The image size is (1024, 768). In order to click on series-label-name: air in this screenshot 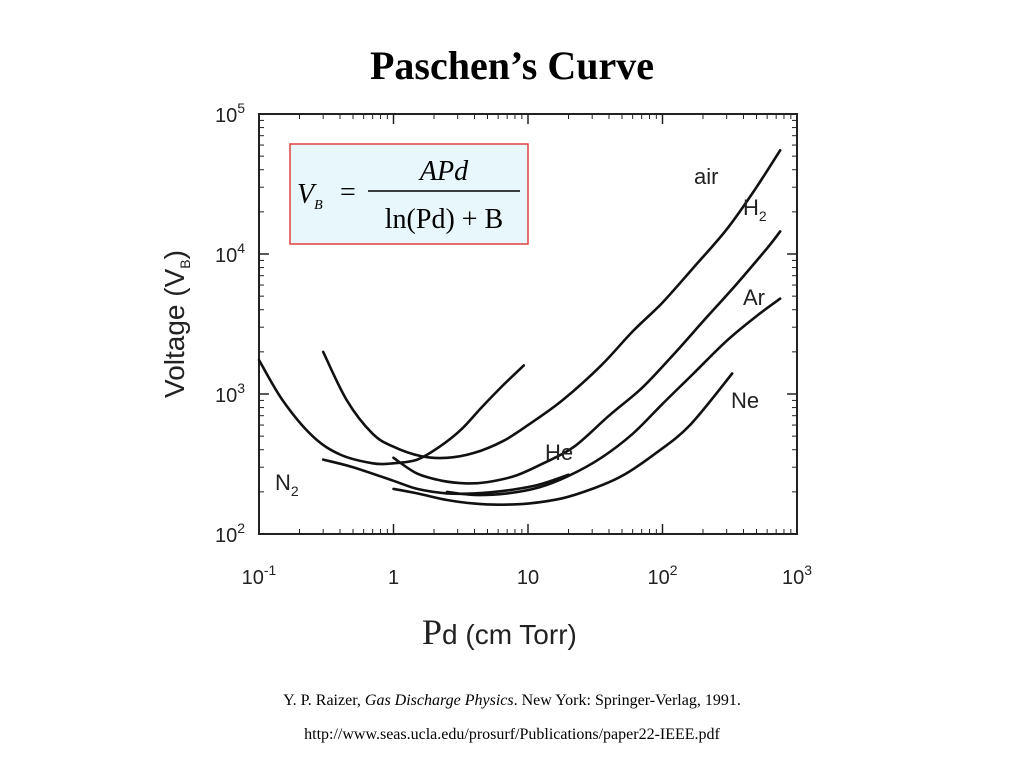, I will do `click(706, 176)`.